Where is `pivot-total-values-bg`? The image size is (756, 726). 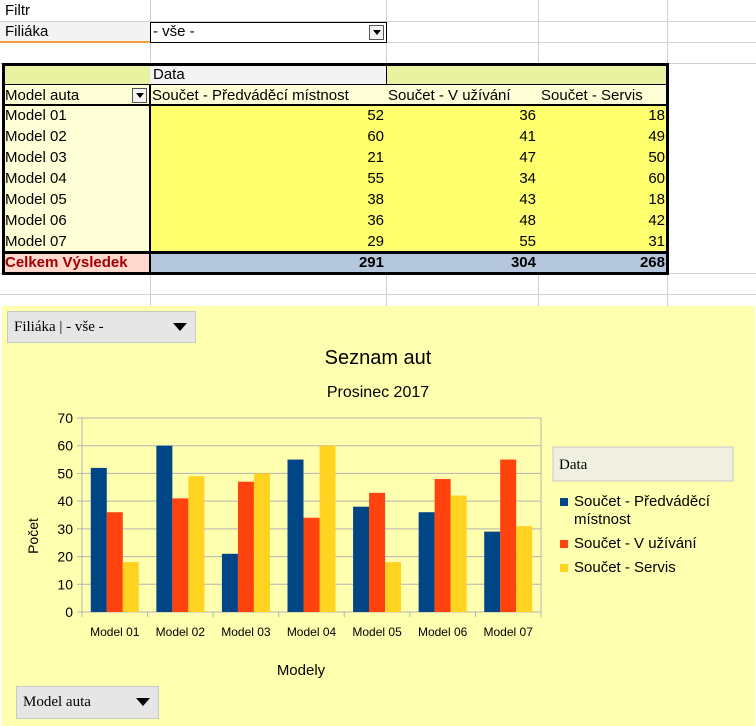
pivot-total-values-bg is located at coordinates (408, 262).